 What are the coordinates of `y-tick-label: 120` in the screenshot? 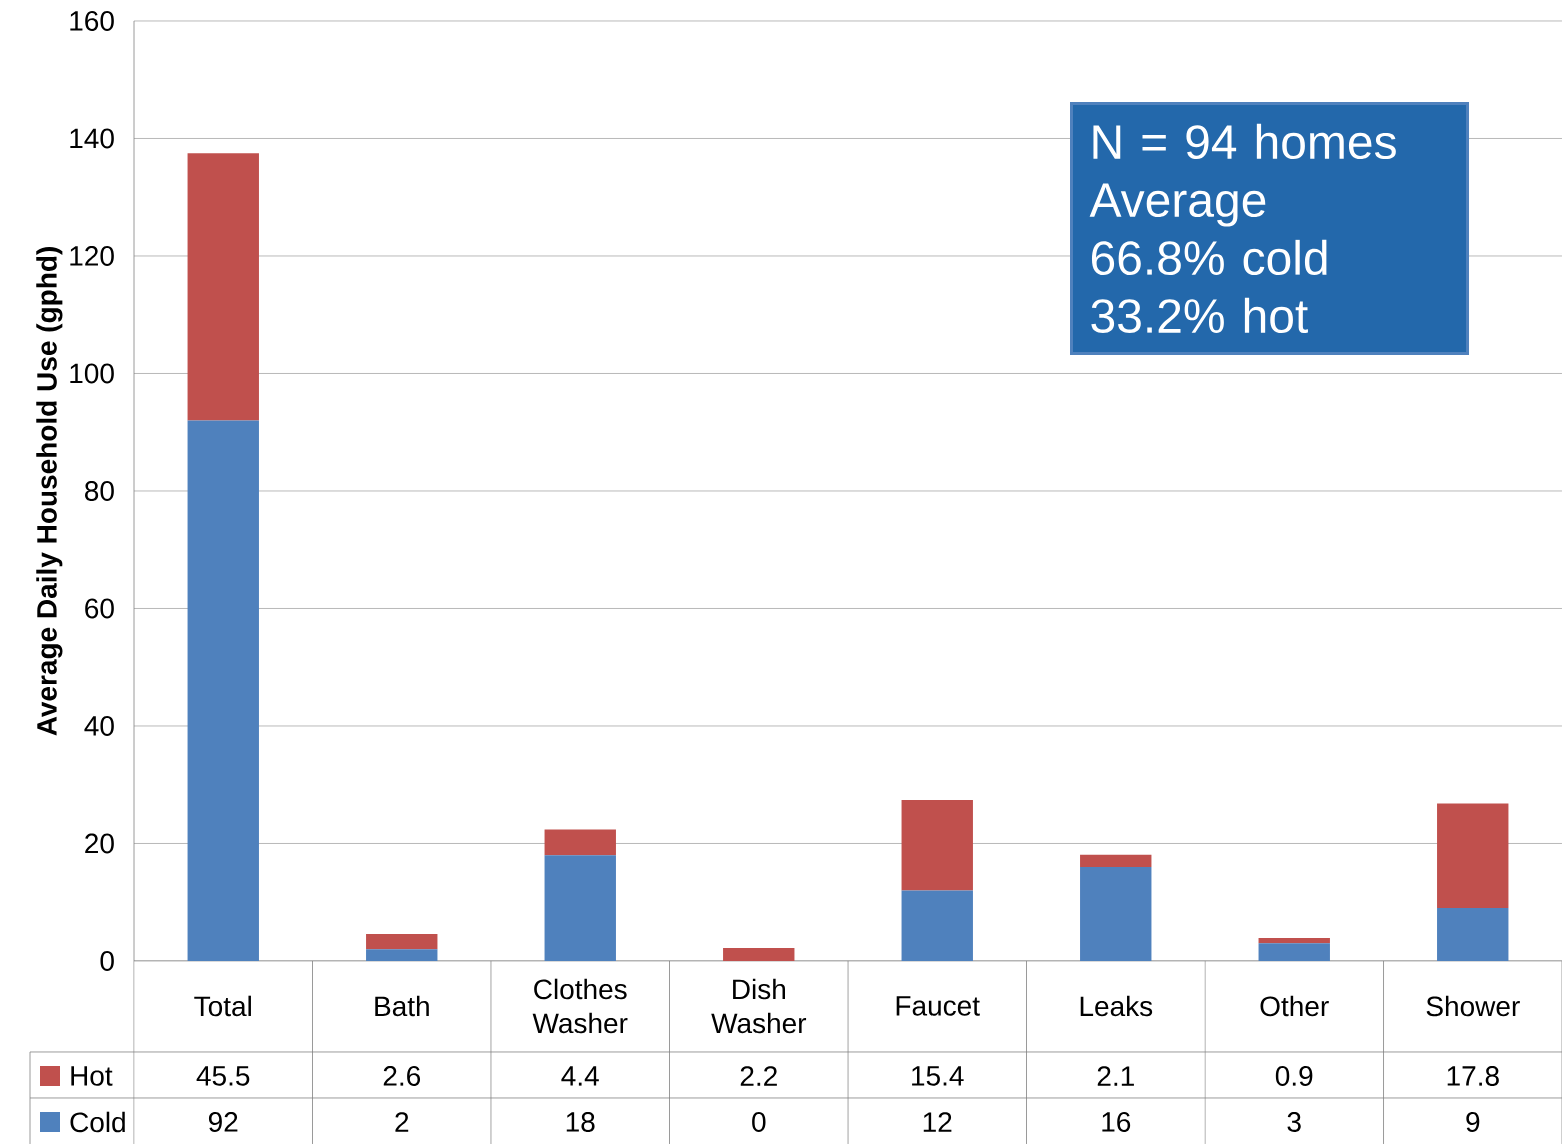 It's located at (92, 256).